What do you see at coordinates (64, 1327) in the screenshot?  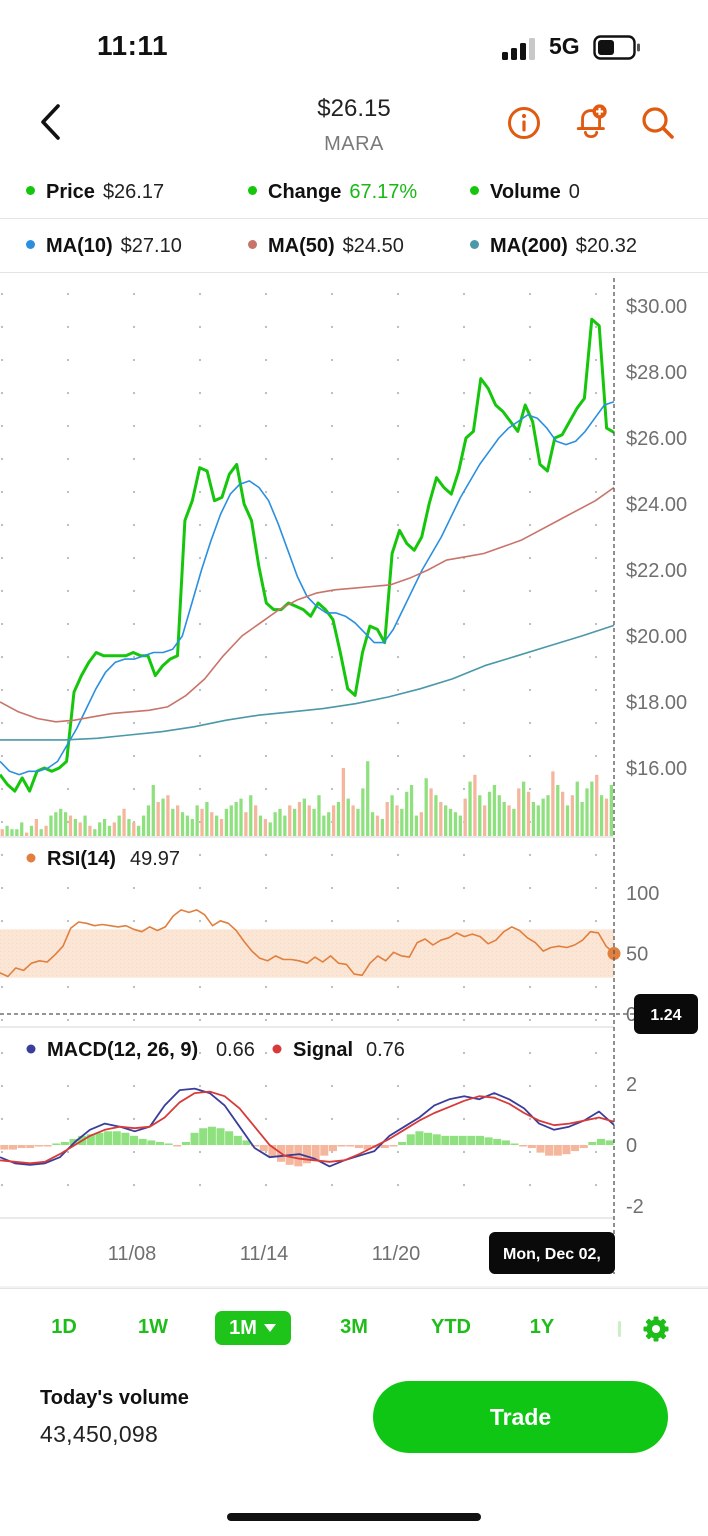 I see `range-1d: 1D` at bounding box center [64, 1327].